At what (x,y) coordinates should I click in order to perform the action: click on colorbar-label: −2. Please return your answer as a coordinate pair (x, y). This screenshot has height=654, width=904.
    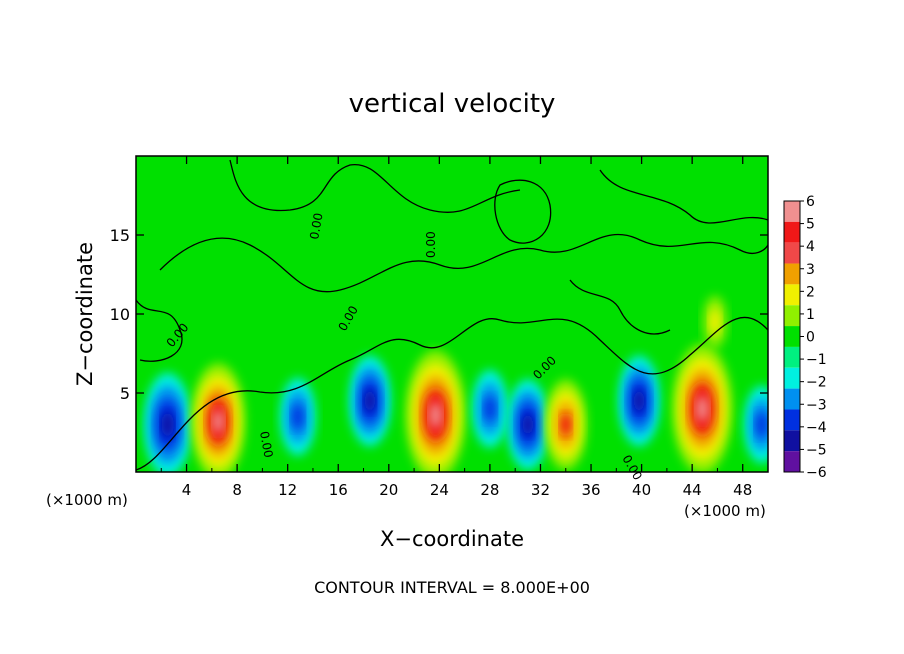
    Looking at the image, I should click on (816, 383).